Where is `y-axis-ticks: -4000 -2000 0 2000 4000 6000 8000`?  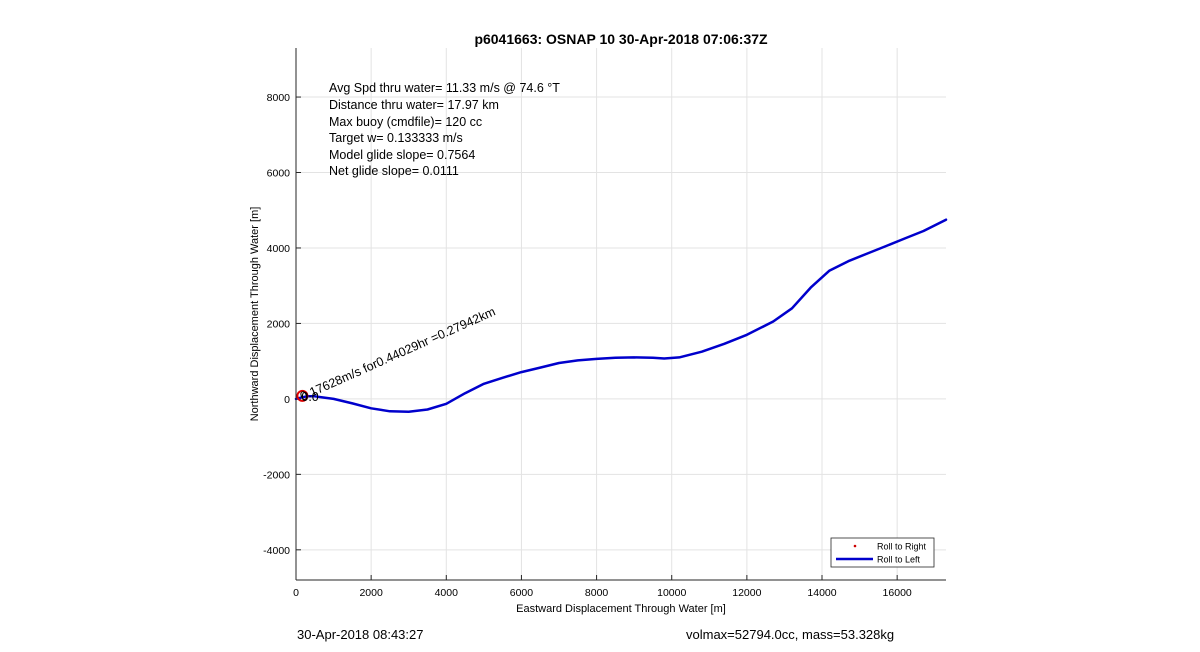 y-axis-ticks: -4000 -2000 0 2000 4000 6000 8000 is located at coordinates (282, 324).